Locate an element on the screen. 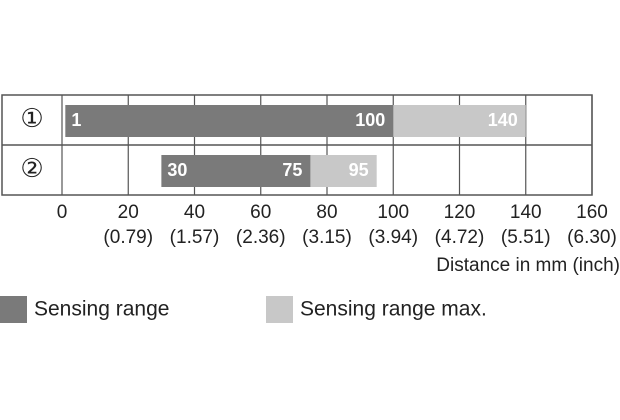 This screenshot has height=420, width=620. value-label: 100 is located at coordinates (370, 120).